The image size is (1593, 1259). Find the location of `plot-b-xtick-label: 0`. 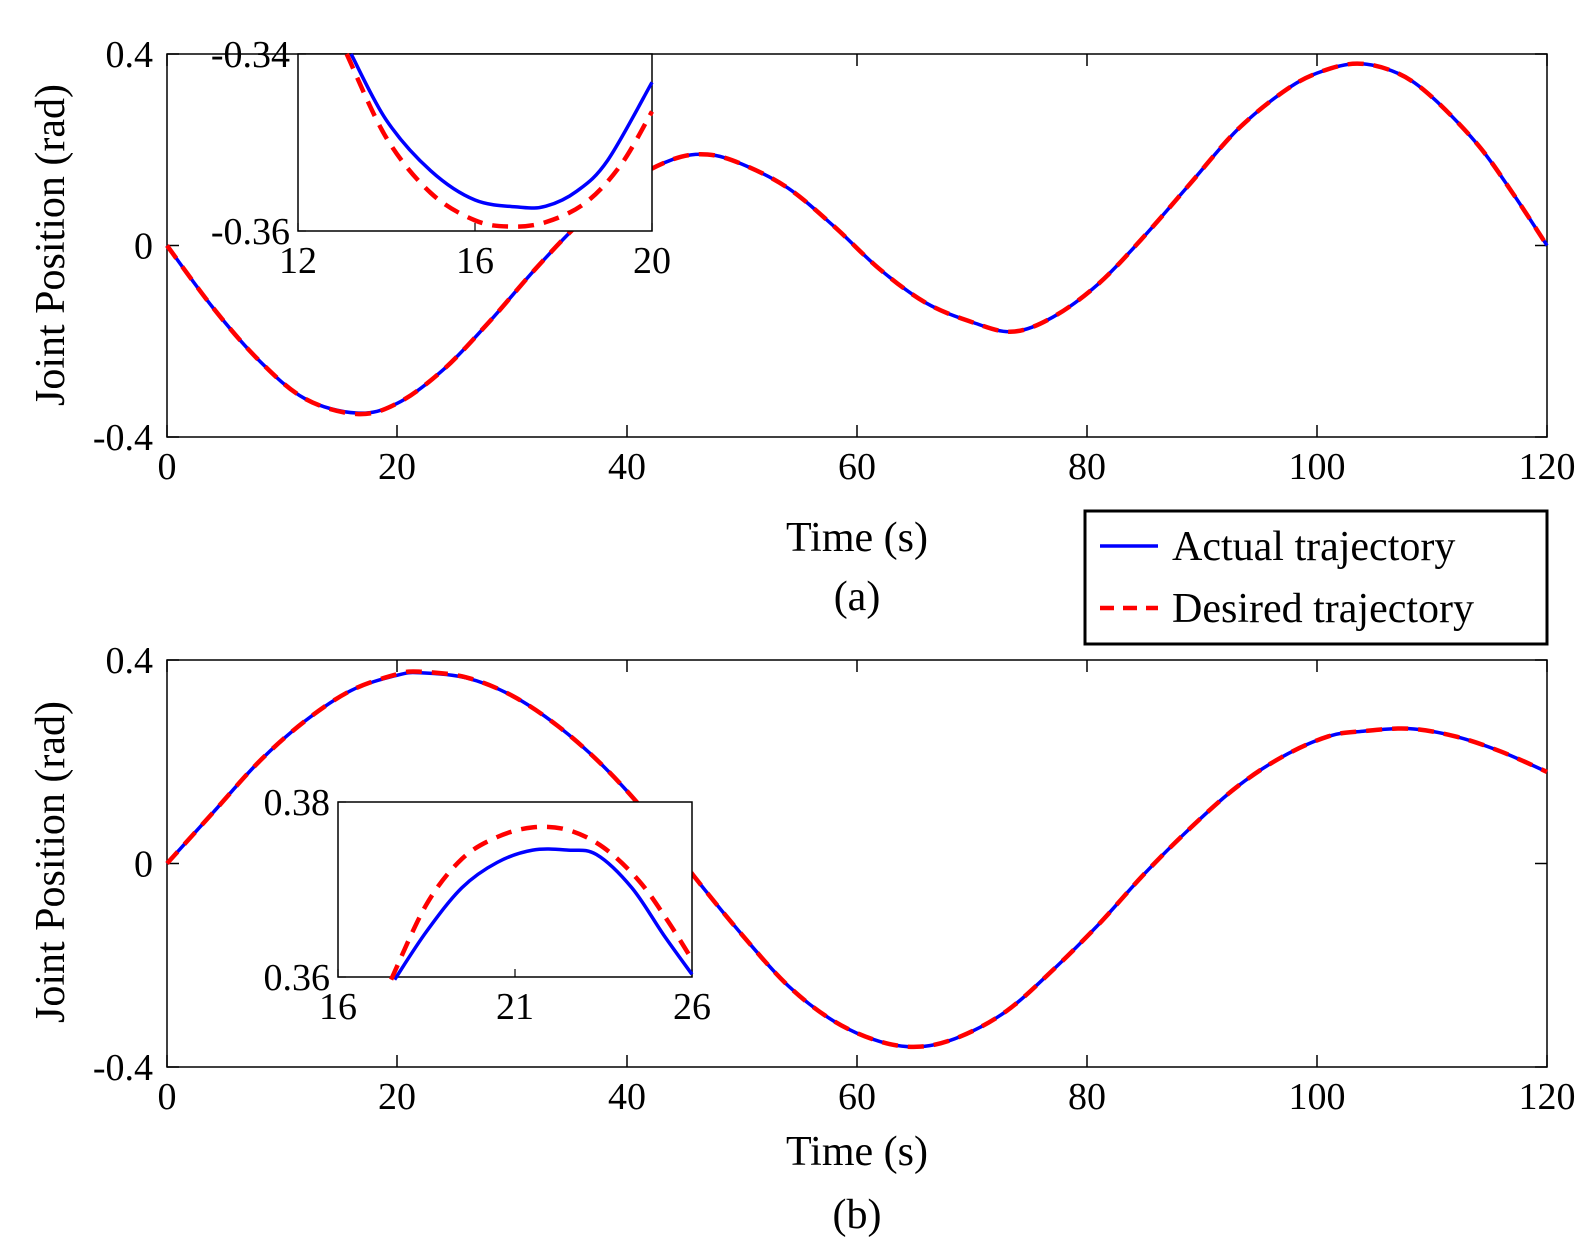

plot-b-xtick-label: 0 is located at coordinates (167, 1097).